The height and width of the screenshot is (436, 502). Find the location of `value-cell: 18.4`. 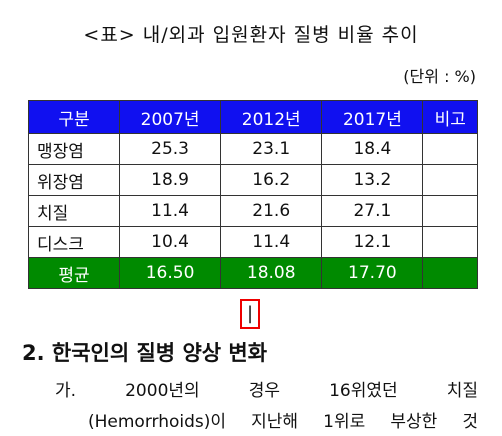

value-cell: 18.4 is located at coordinates (372, 149).